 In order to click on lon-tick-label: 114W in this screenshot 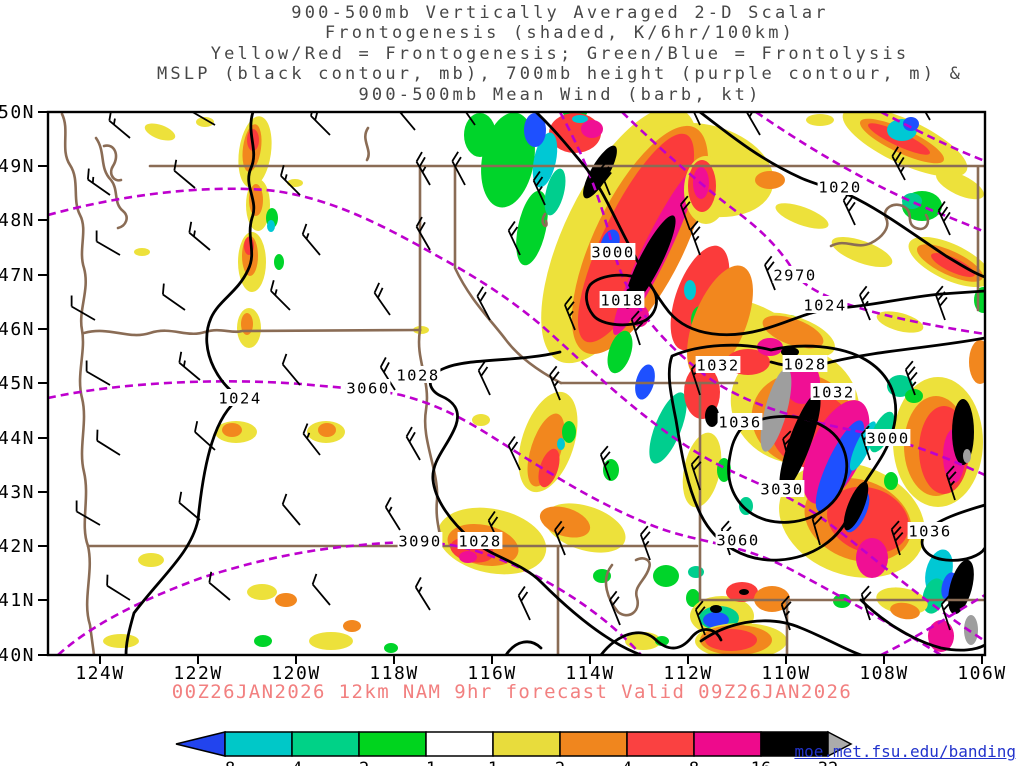, I will do `click(589, 673)`.